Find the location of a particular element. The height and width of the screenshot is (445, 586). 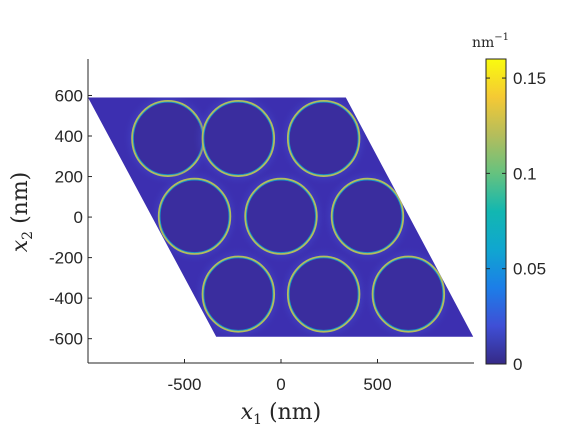

y-ticks: 600 400 200 0 -200 -400 -600 is located at coordinates (70, 217).